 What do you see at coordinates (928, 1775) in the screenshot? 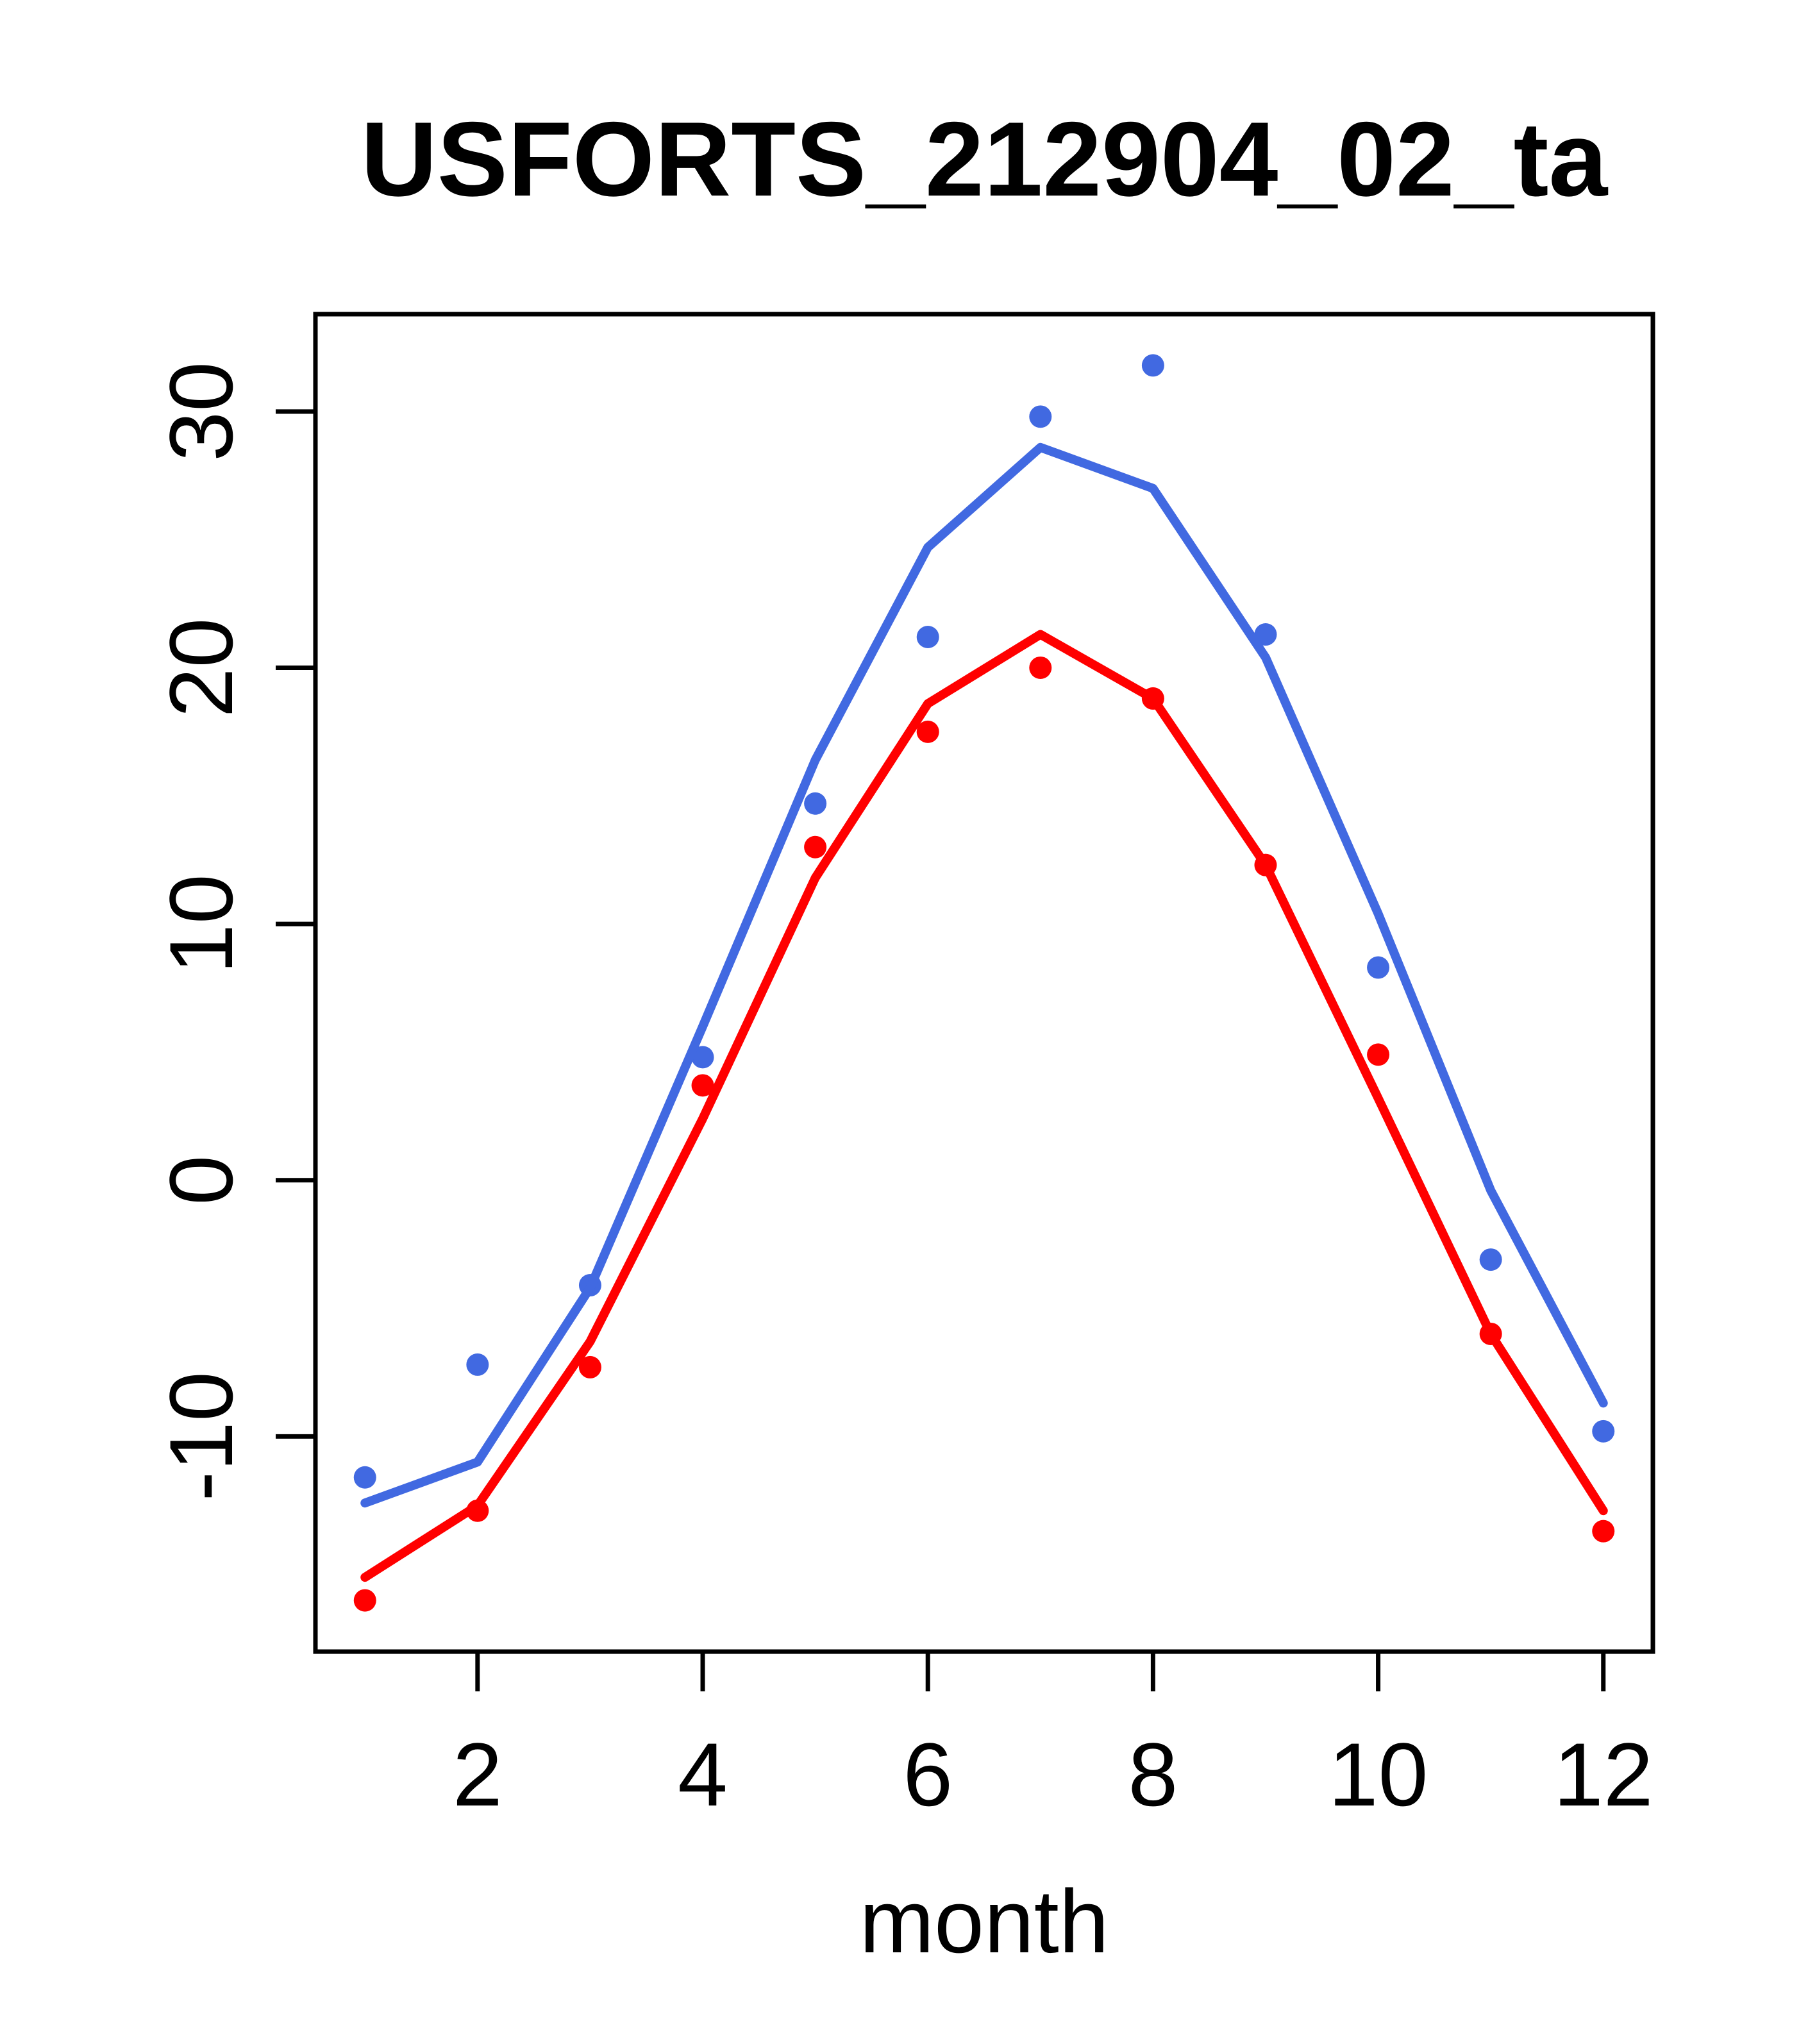
I see `x-tick-label: 6` at bounding box center [928, 1775].